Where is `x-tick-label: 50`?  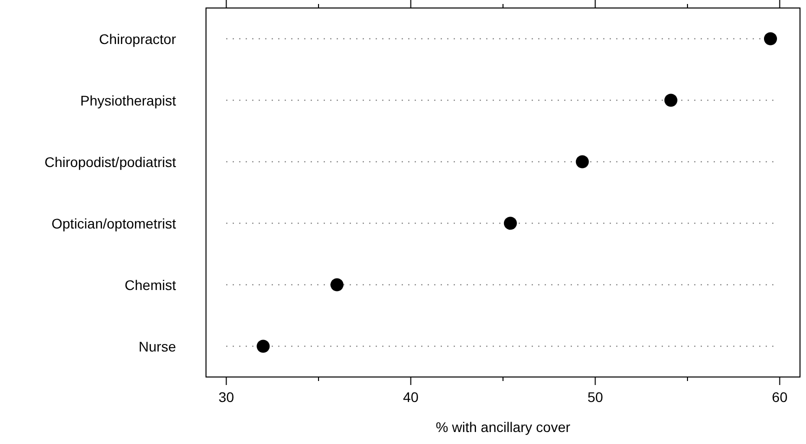
x-tick-label: 50 is located at coordinates (595, 397).